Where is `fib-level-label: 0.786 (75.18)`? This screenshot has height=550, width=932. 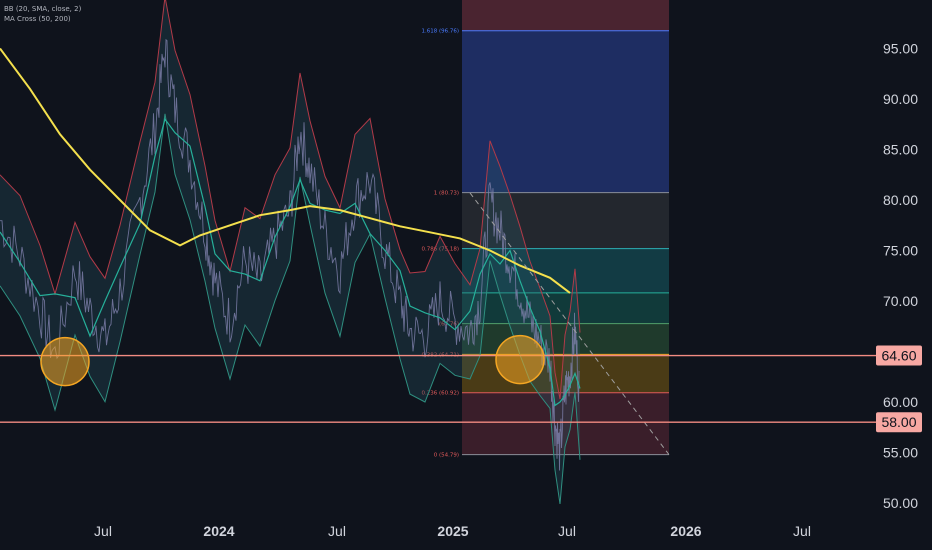
fib-level-label: 0.786 (75.18) is located at coordinates (440, 250).